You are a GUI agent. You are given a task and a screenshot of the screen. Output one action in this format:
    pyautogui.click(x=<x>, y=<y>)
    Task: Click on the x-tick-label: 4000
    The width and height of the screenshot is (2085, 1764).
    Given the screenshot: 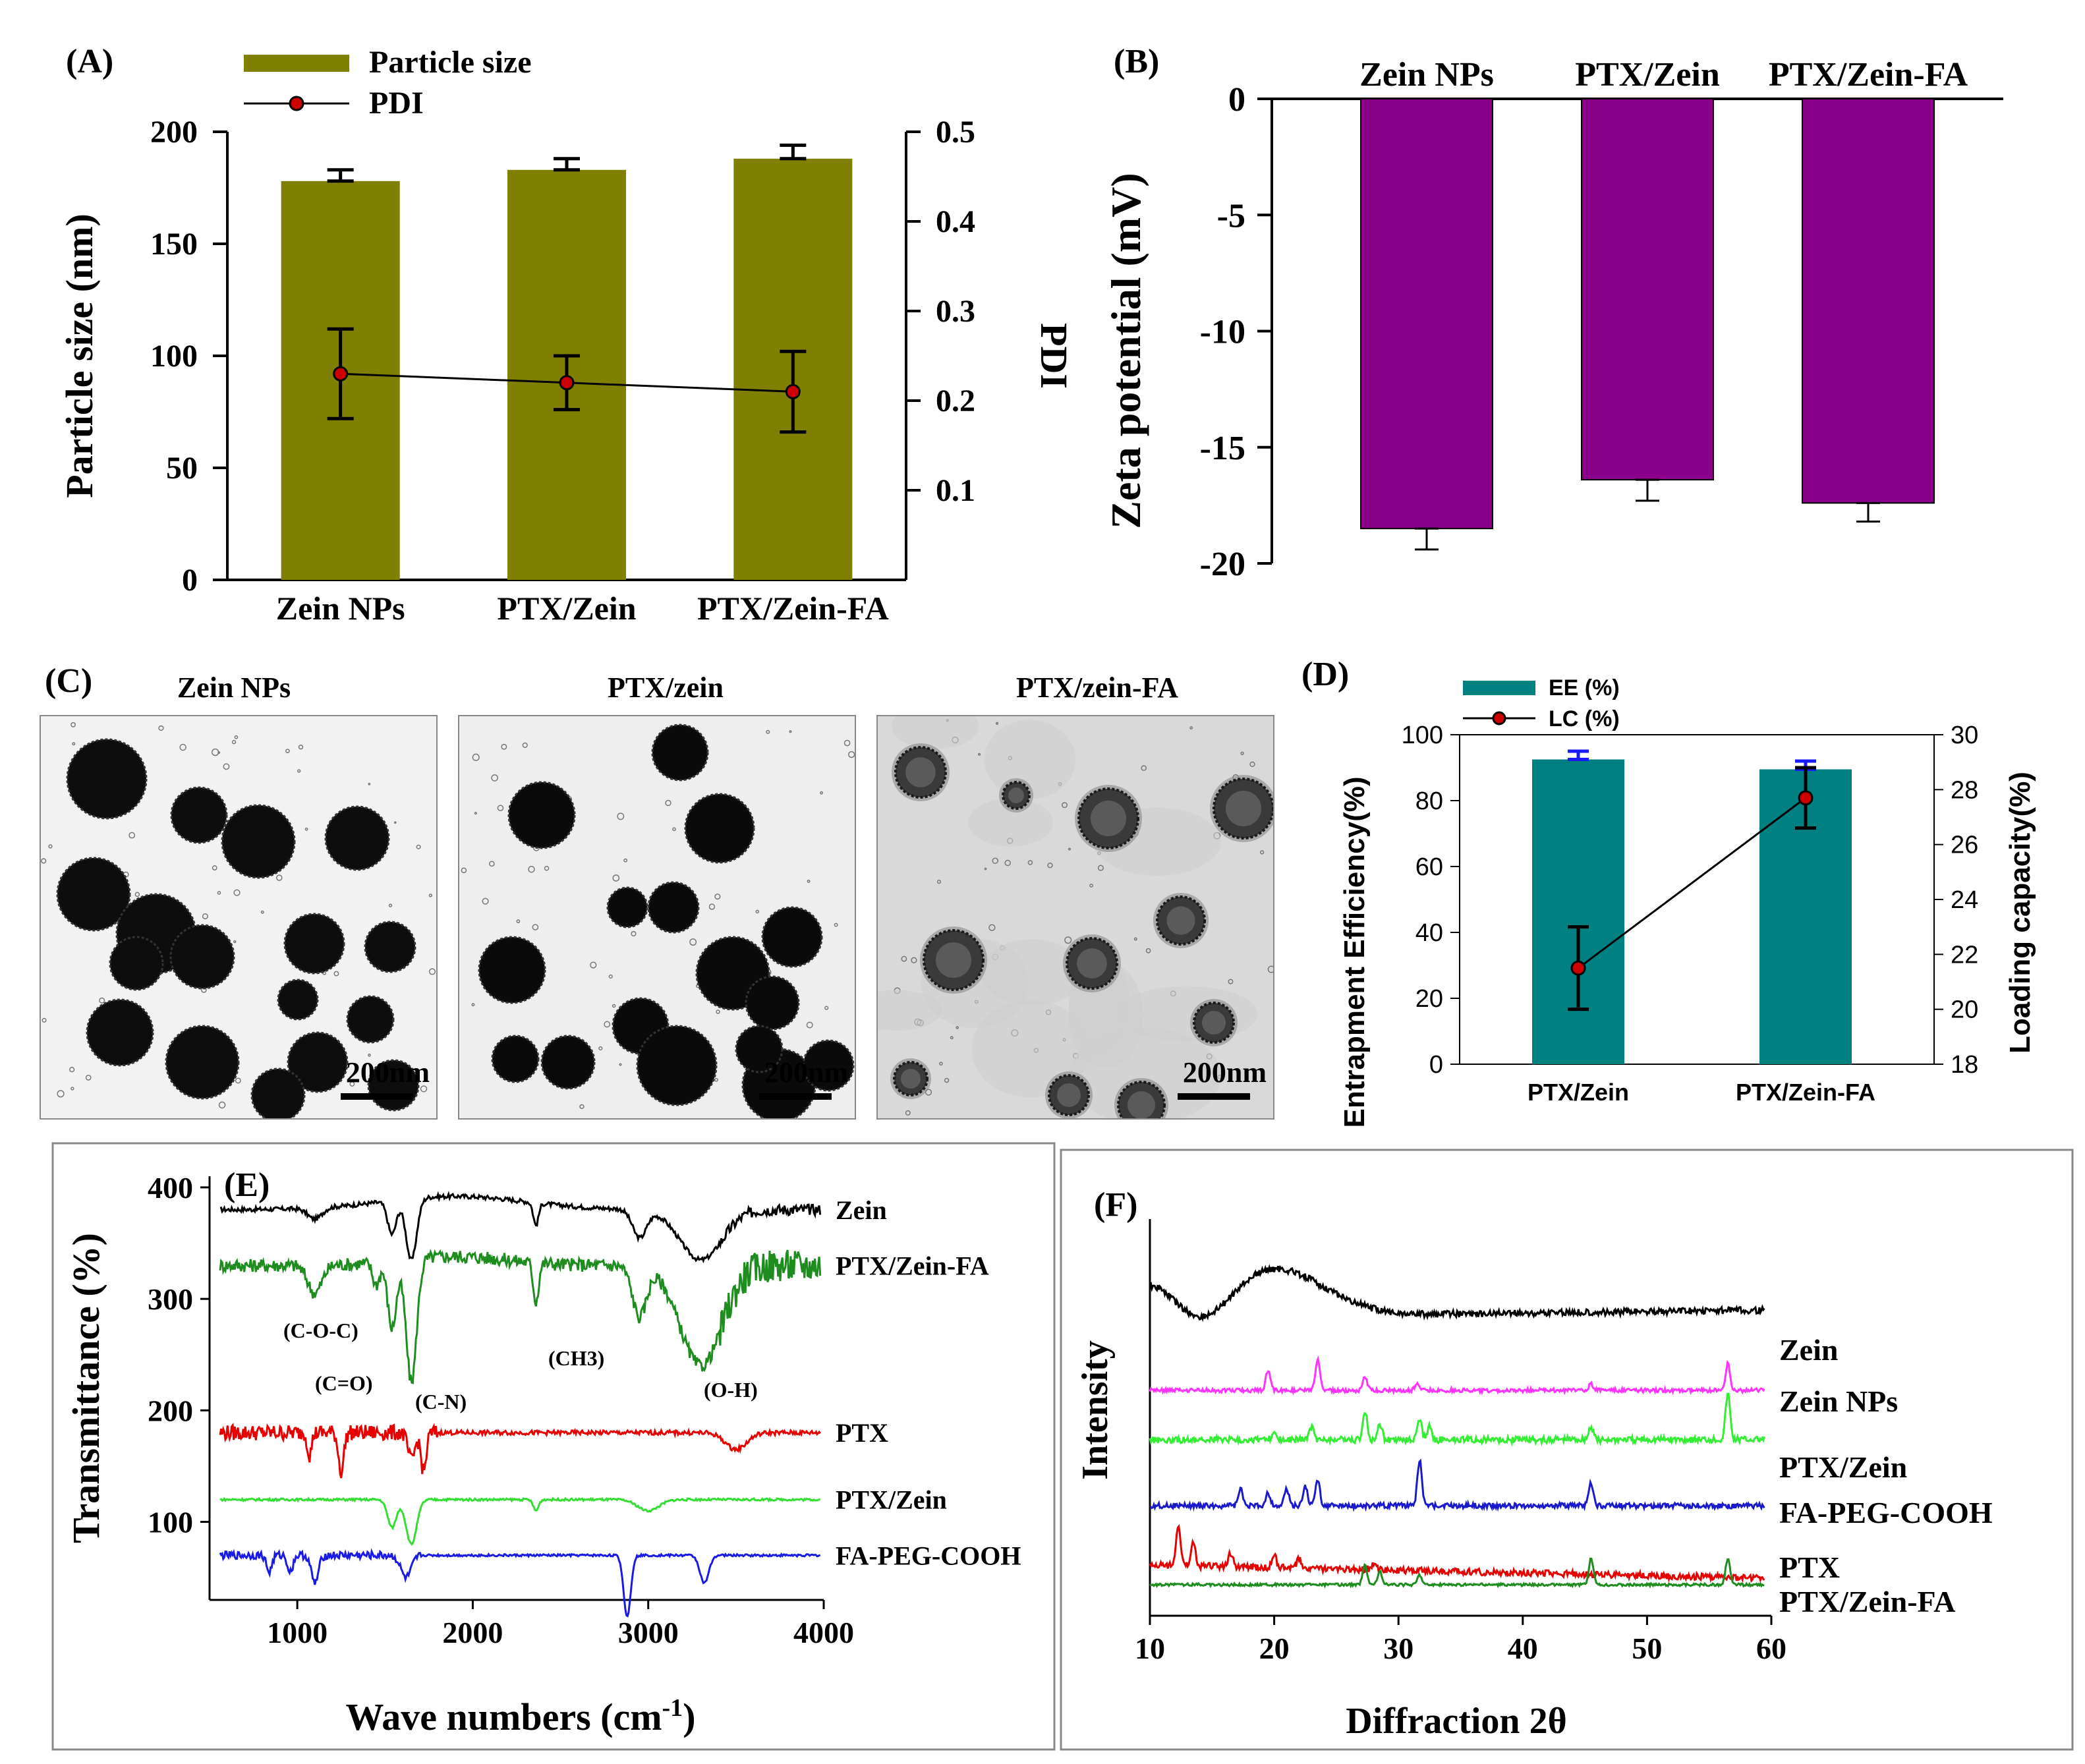 What is the action you would take?
    pyautogui.click(x=823, y=1632)
    